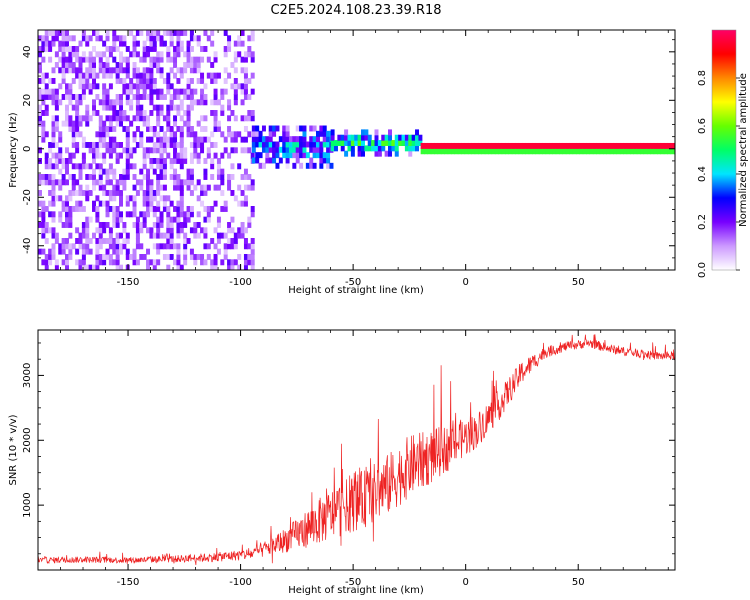  I want to click on spectrogram-x-tick-label: -50, so click(353, 282).